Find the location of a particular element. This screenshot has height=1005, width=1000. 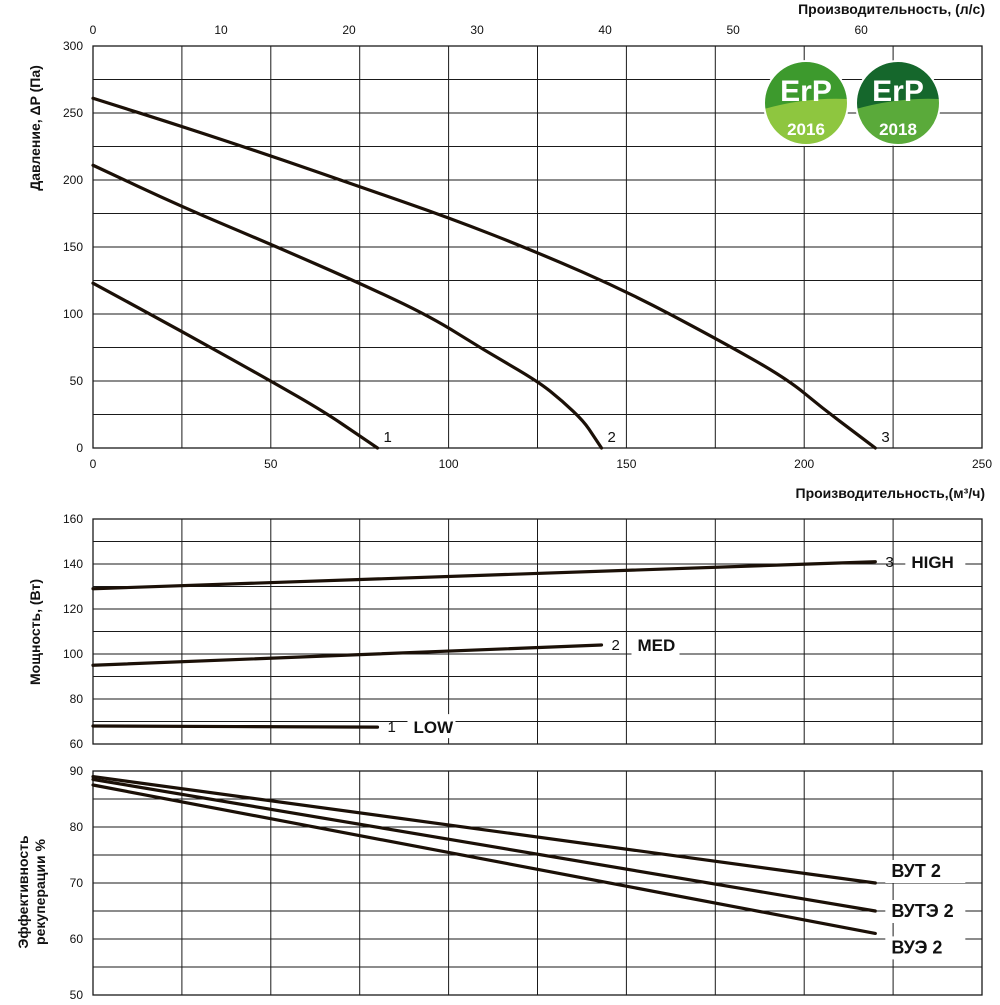

pressure-y-tick-label: 250 is located at coordinates (73, 113).